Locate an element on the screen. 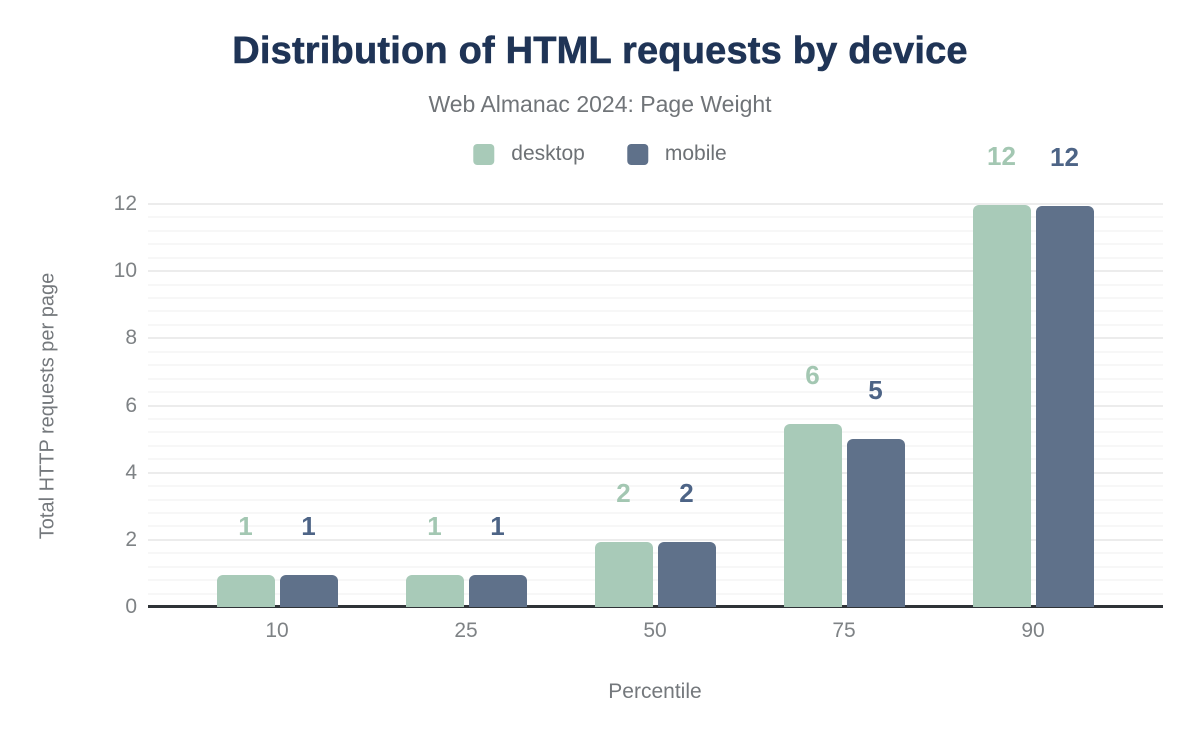  desktop-bar-p50 is located at coordinates (623, 574).